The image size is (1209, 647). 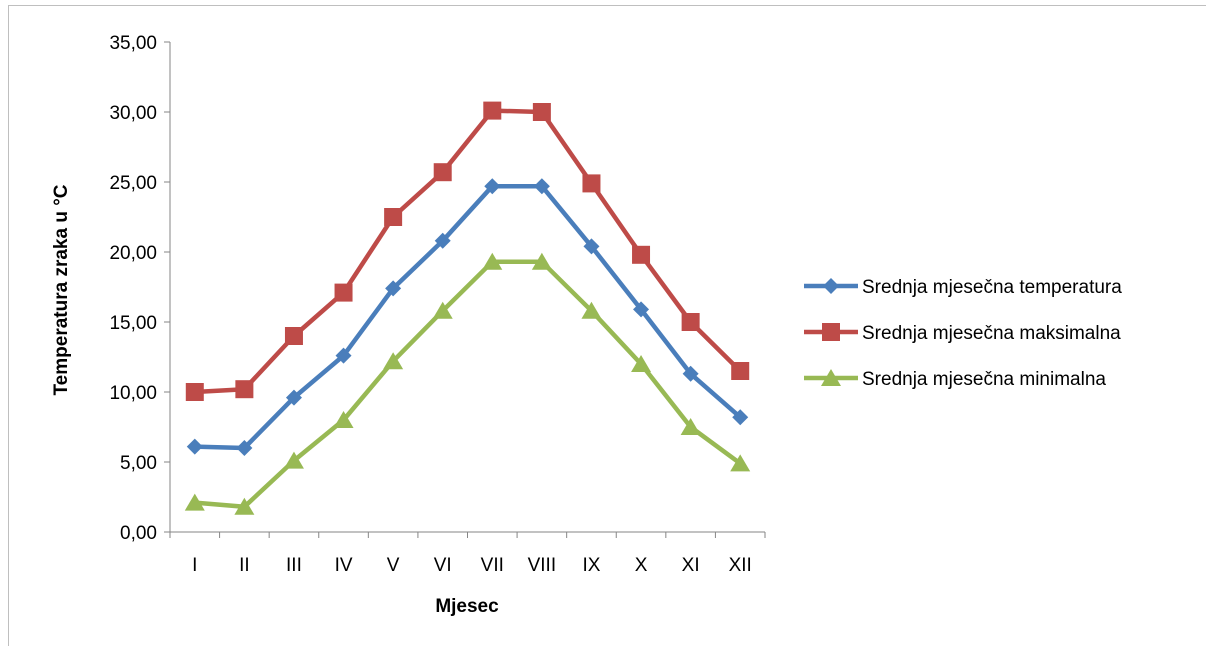 What do you see at coordinates (984, 379) in the screenshot?
I see `legend-label: Srednja mjesečna minimalna` at bounding box center [984, 379].